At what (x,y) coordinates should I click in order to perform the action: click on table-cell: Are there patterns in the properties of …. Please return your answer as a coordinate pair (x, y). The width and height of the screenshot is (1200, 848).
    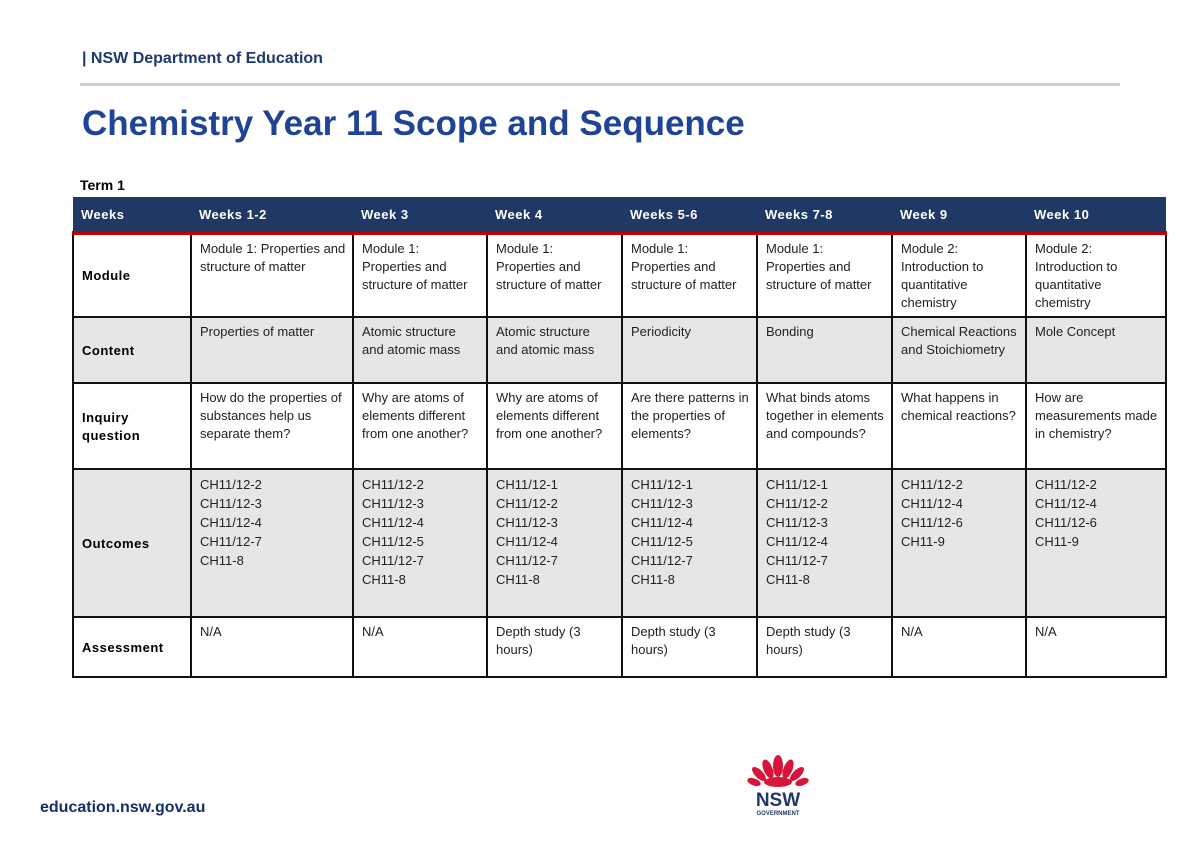
    Looking at the image, I should click on (689, 426).